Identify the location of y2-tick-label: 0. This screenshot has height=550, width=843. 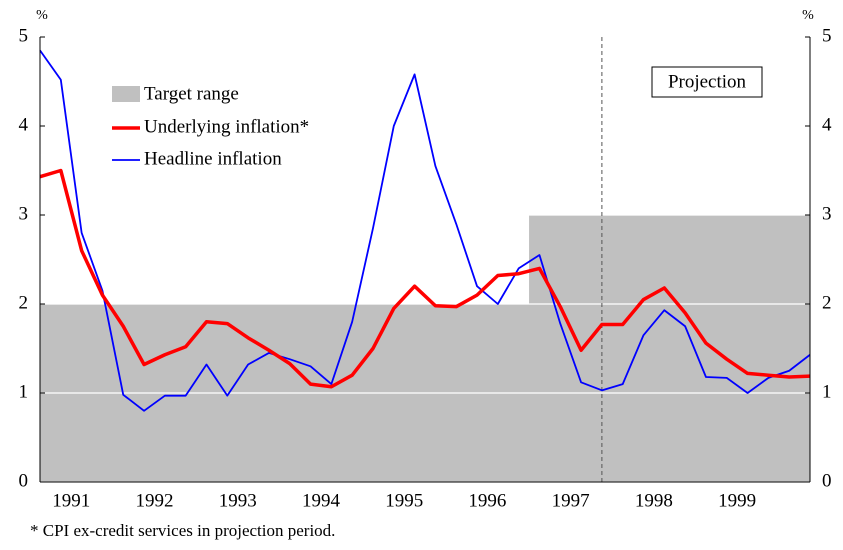
(827, 480).